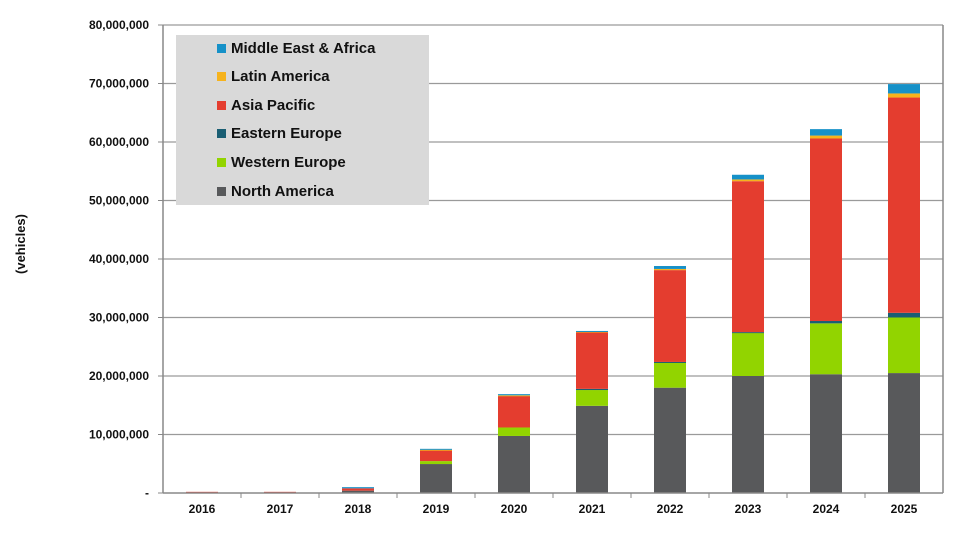 The image size is (960, 541). I want to click on bar-segment-north-america-2018, so click(358, 491).